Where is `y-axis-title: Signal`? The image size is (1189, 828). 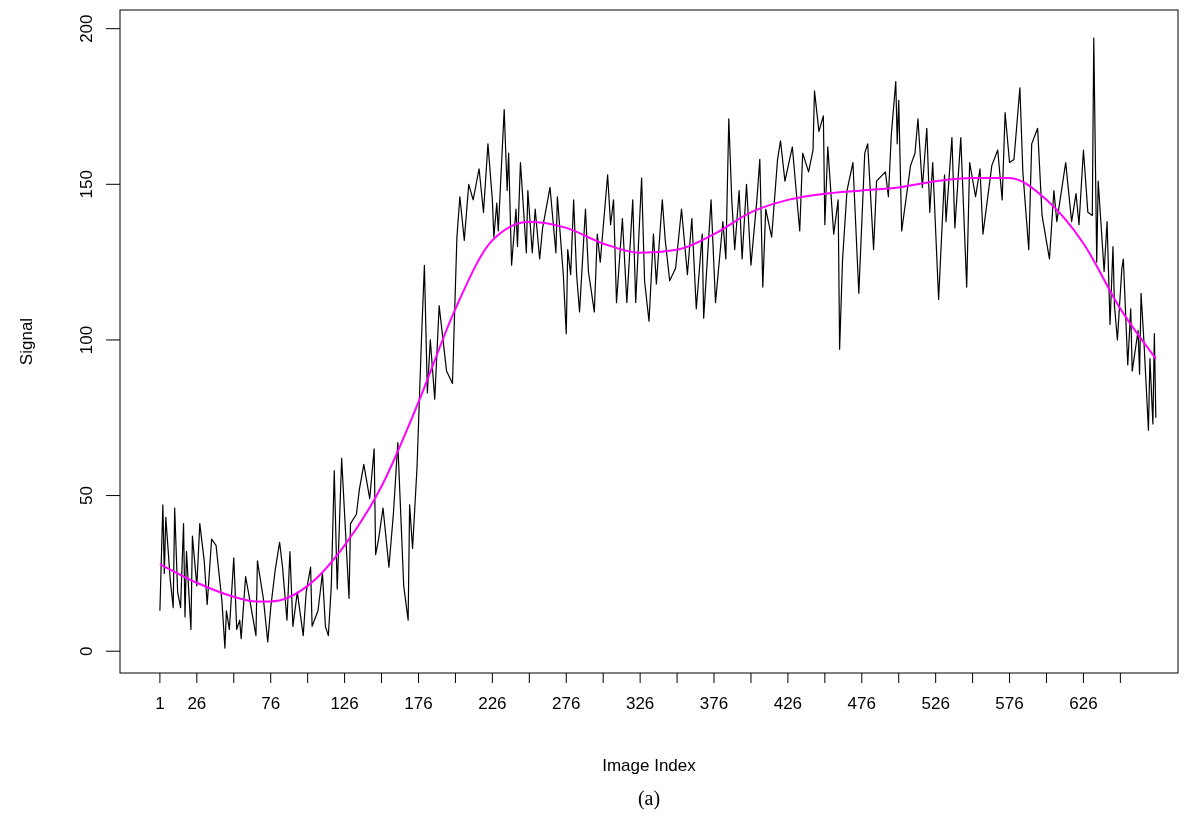 y-axis-title: Signal is located at coordinates (26, 341).